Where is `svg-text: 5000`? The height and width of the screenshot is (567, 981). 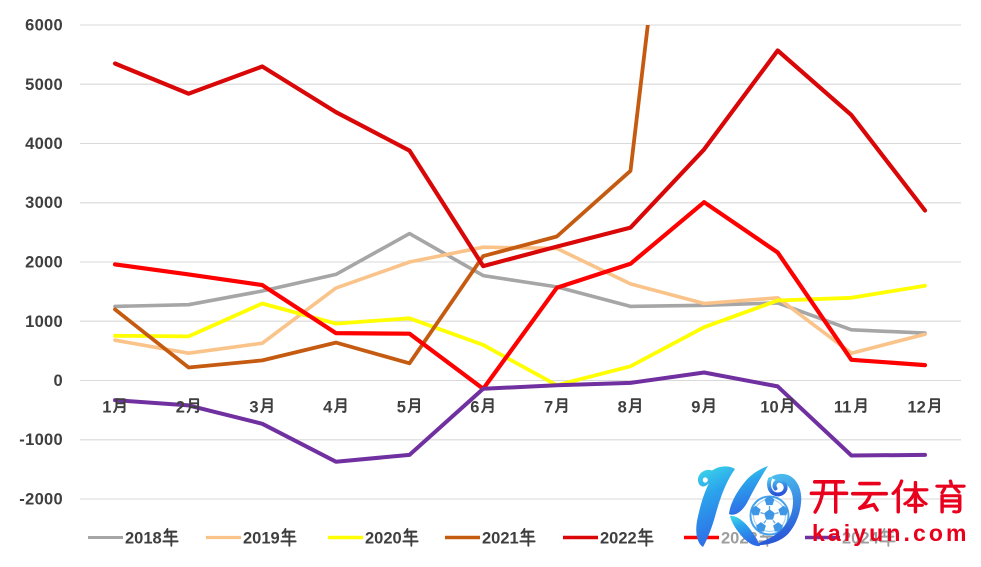
svg-text: 5000 is located at coordinates (44, 85).